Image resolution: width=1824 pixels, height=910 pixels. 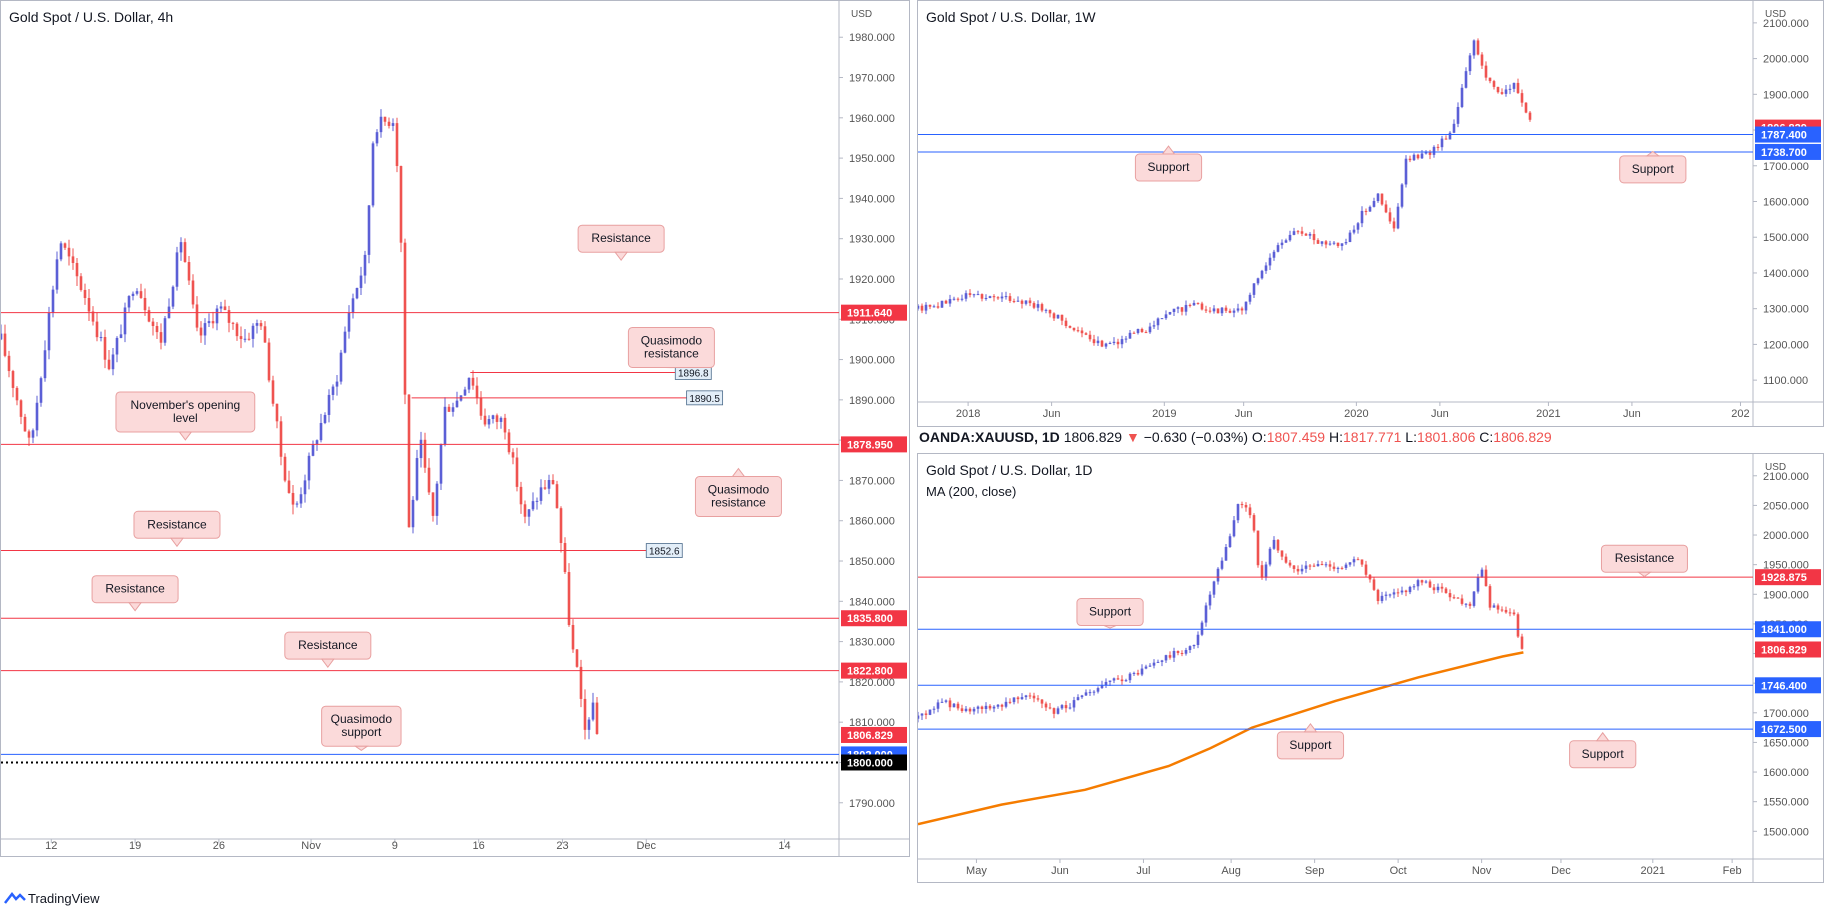 What do you see at coordinates (872, 602) in the screenshot?
I see `y-tick-label: 1840.000` at bounding box center [872, 602].